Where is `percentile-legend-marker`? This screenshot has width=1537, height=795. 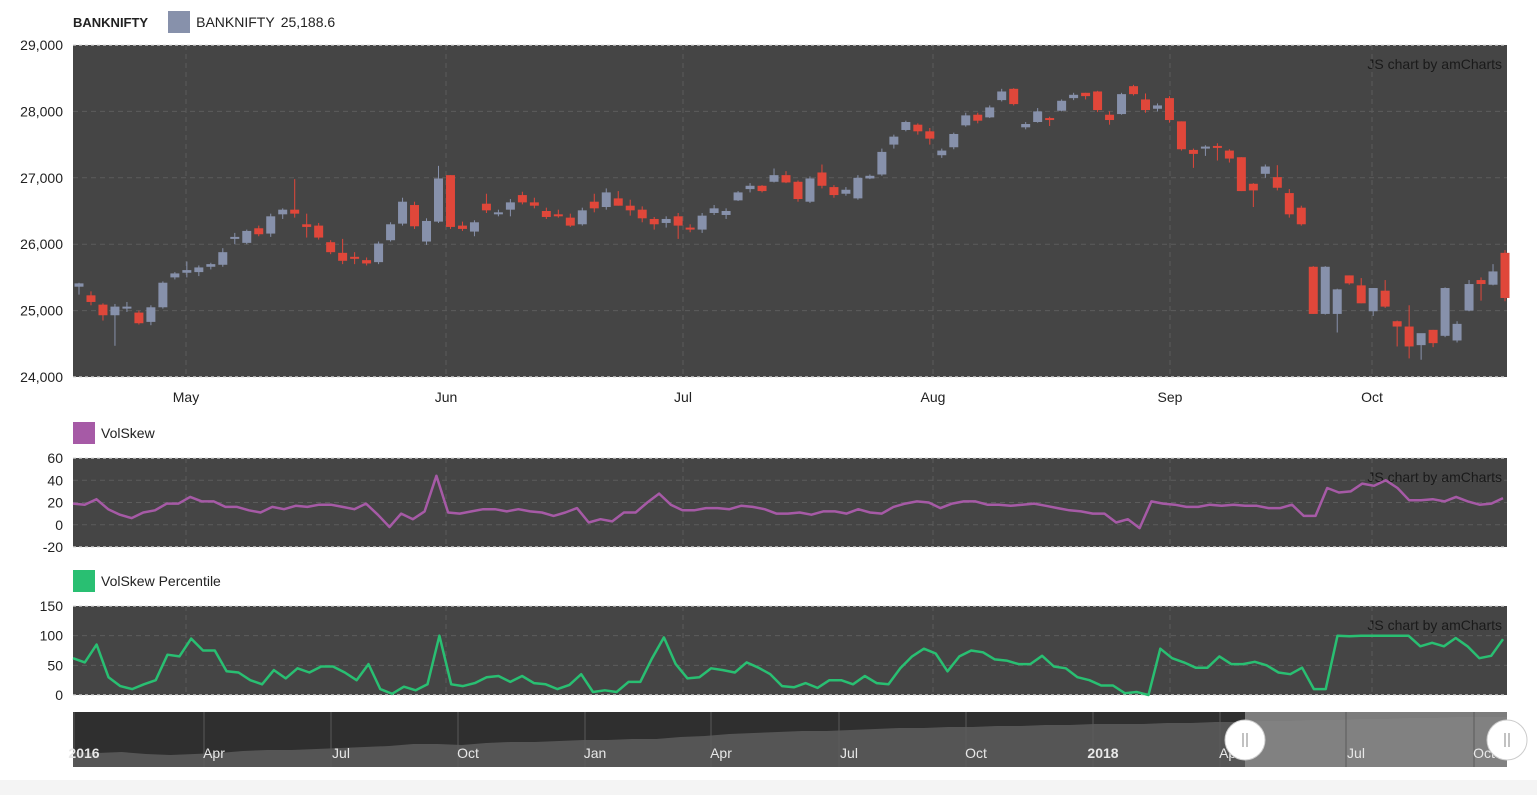 percentile-legend-marker is located at coordinates (84, 581).